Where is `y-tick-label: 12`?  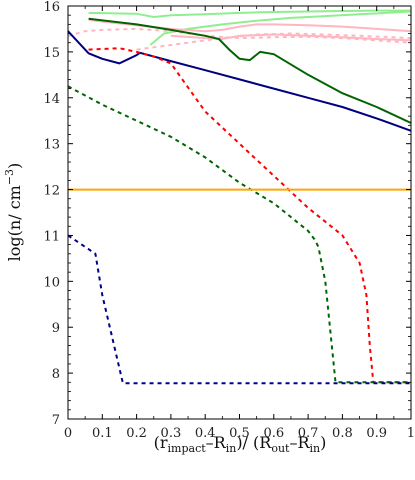
y-tick-label: 12 is located at coordinates (51, 191).